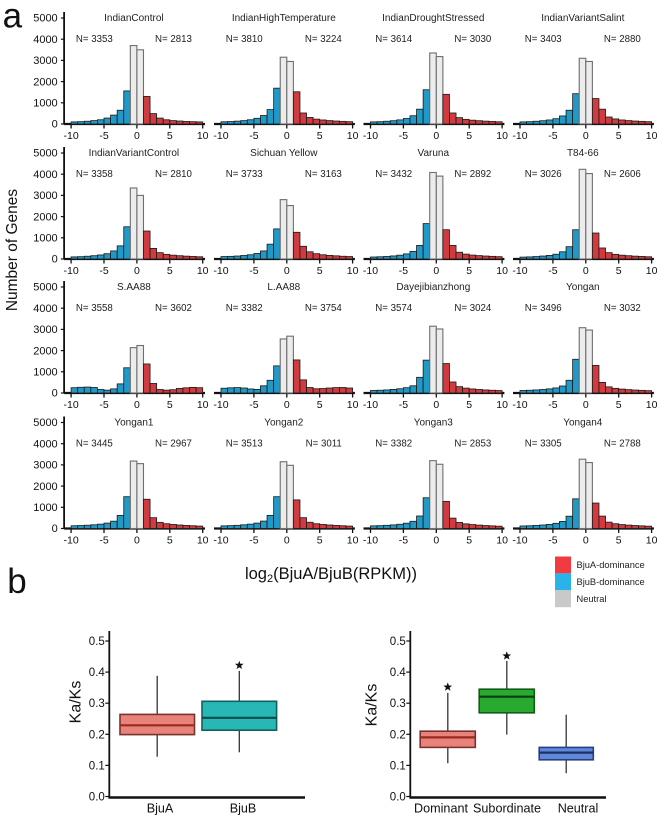 The height and width of the screenshot is (825, 669). Describe the element at coordinates (543, 174) in the screenshot. I see `svg-text: N= 3026` at that location.